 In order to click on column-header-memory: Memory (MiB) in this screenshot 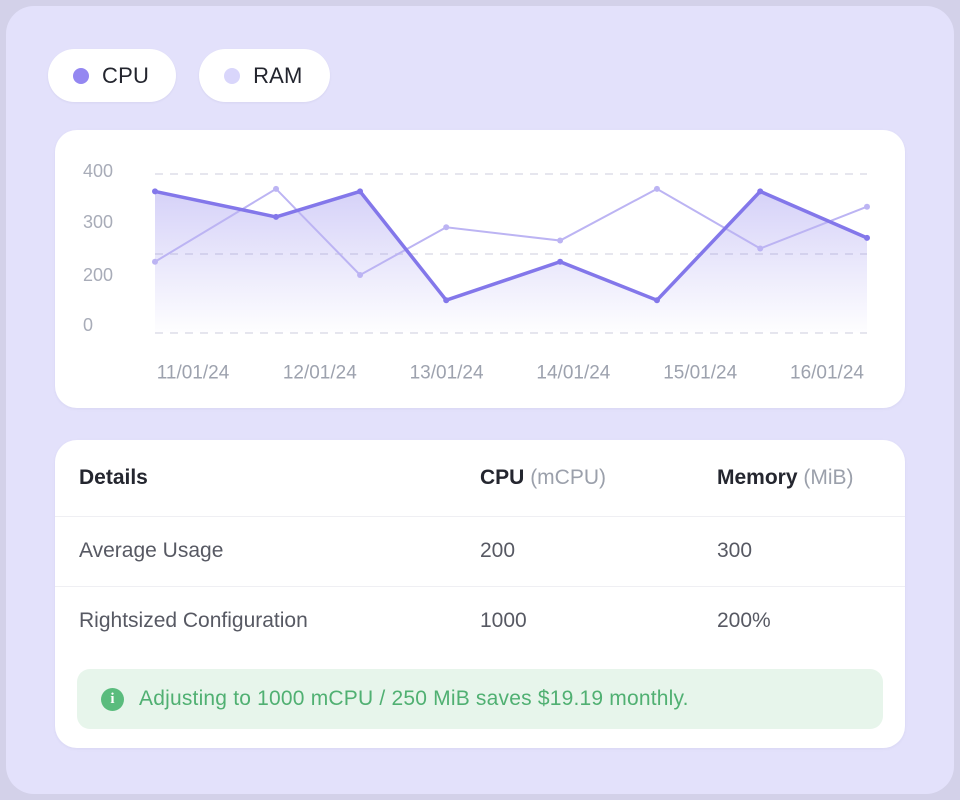, I will do `click(785, 477)`.